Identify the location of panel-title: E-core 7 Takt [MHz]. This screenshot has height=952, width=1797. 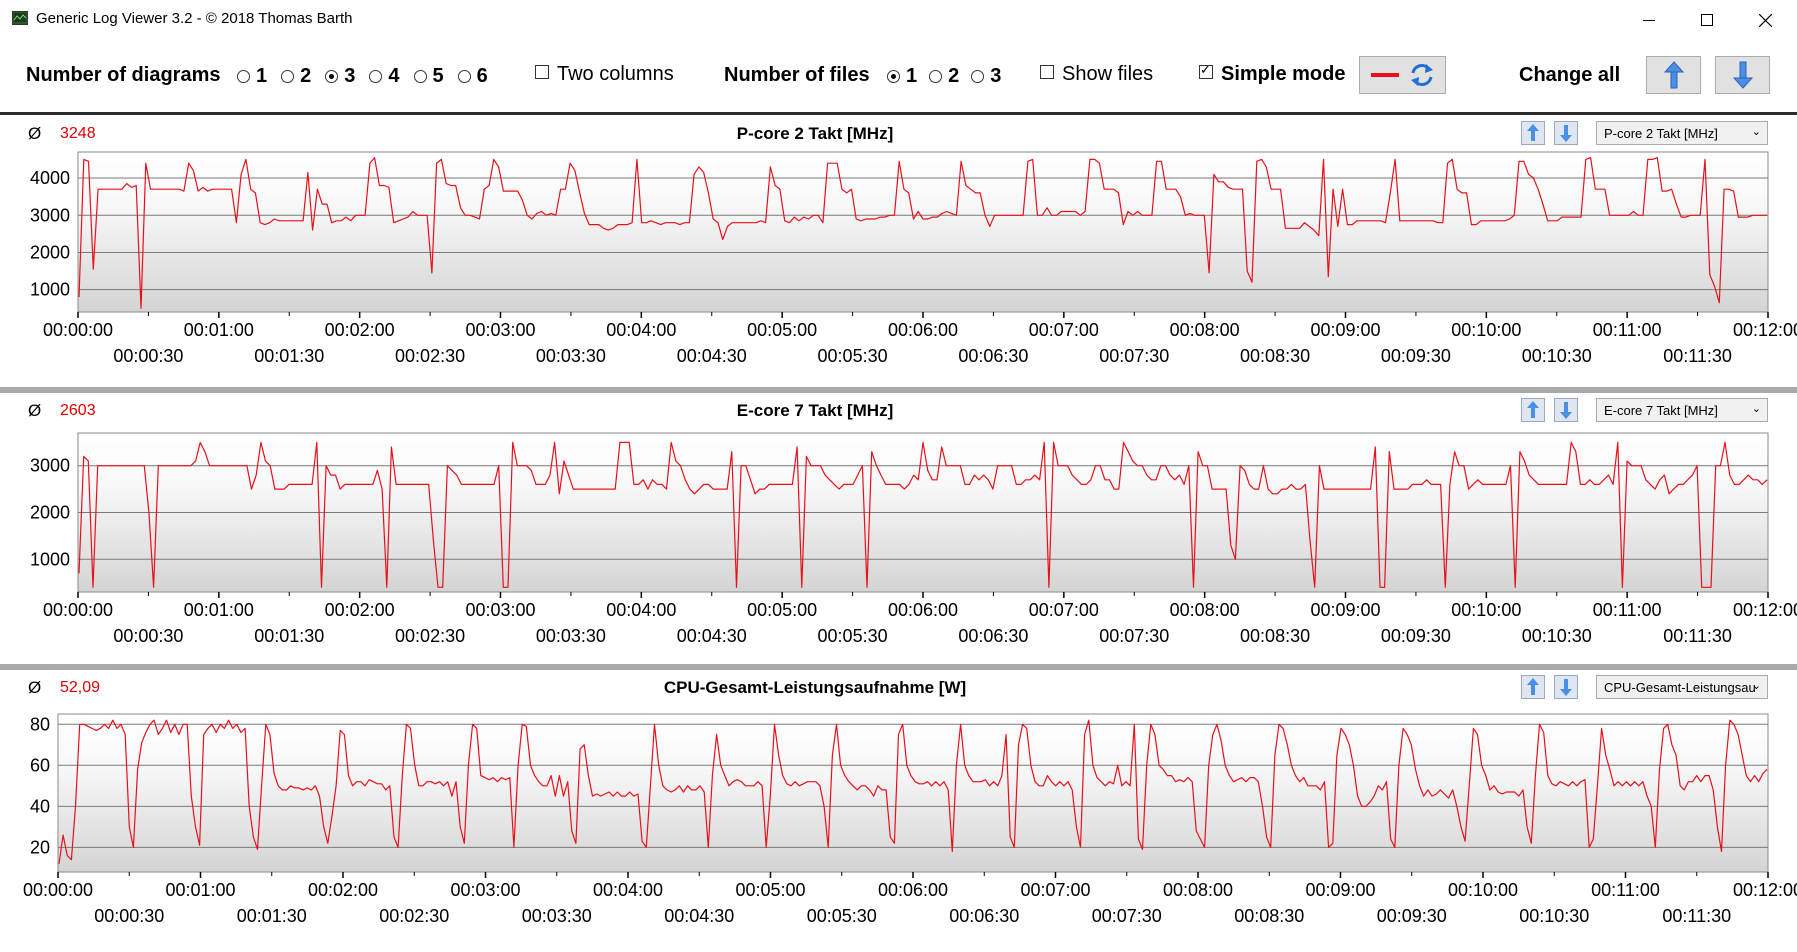
(815, 410).